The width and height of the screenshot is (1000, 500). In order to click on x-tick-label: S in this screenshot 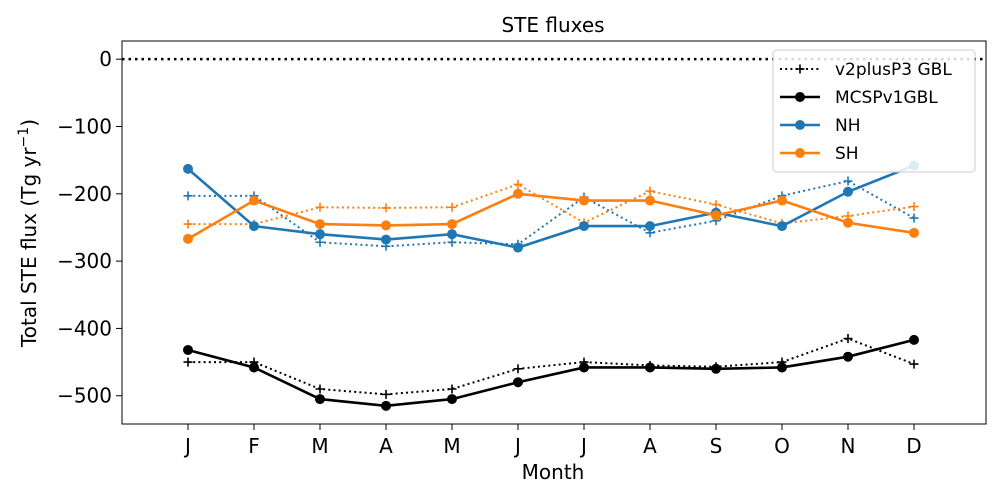, I will do `click(716, 446)`.